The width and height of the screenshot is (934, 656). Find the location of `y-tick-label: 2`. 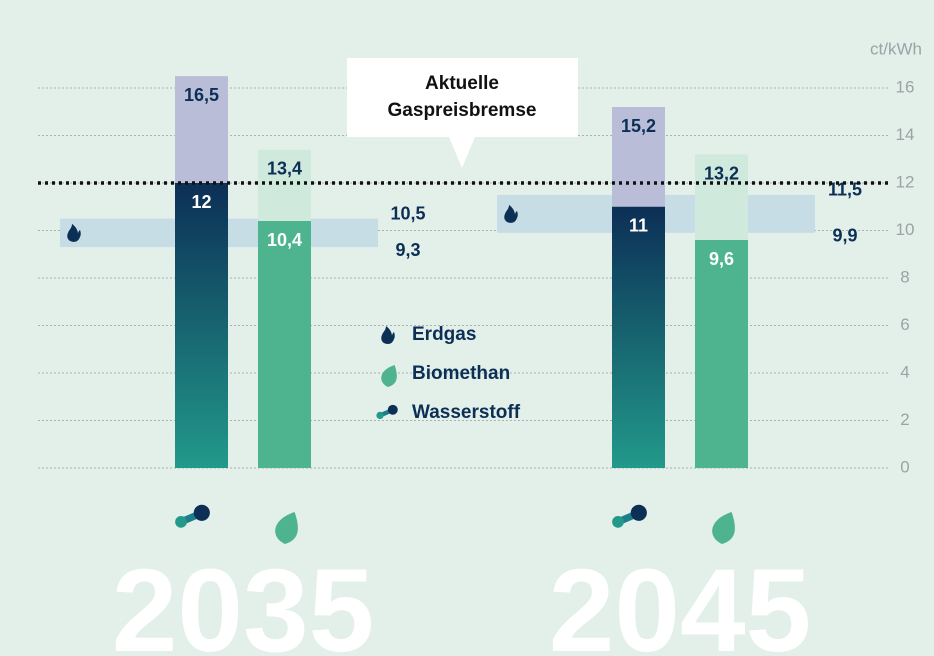

y-tick-label: 2 is located at coordinates (904, 419).